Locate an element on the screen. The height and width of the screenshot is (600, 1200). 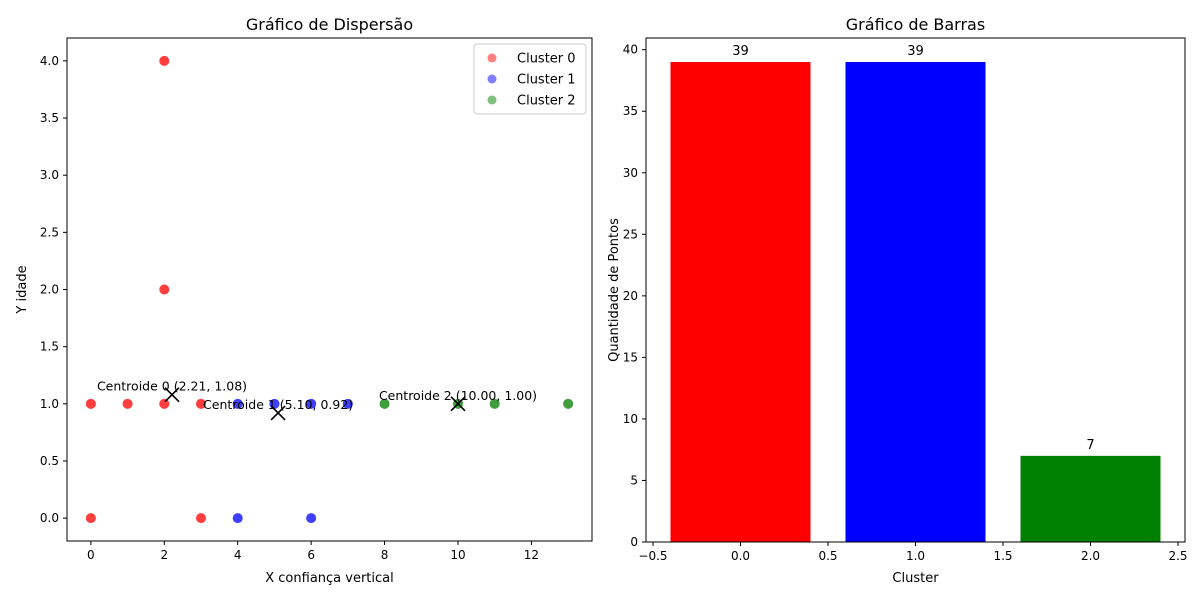
legend-box is located at coordinates (530, 79).